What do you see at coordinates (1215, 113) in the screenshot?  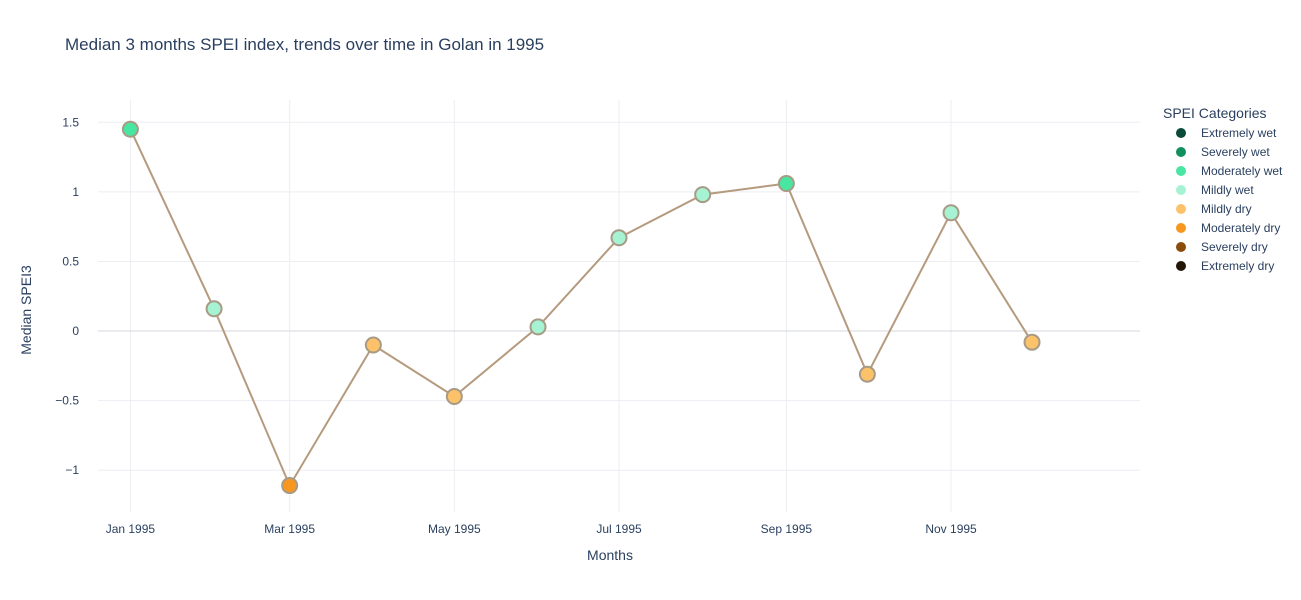 I see `legend-title: SPEI Categories` at bounding box center [1215, 113].